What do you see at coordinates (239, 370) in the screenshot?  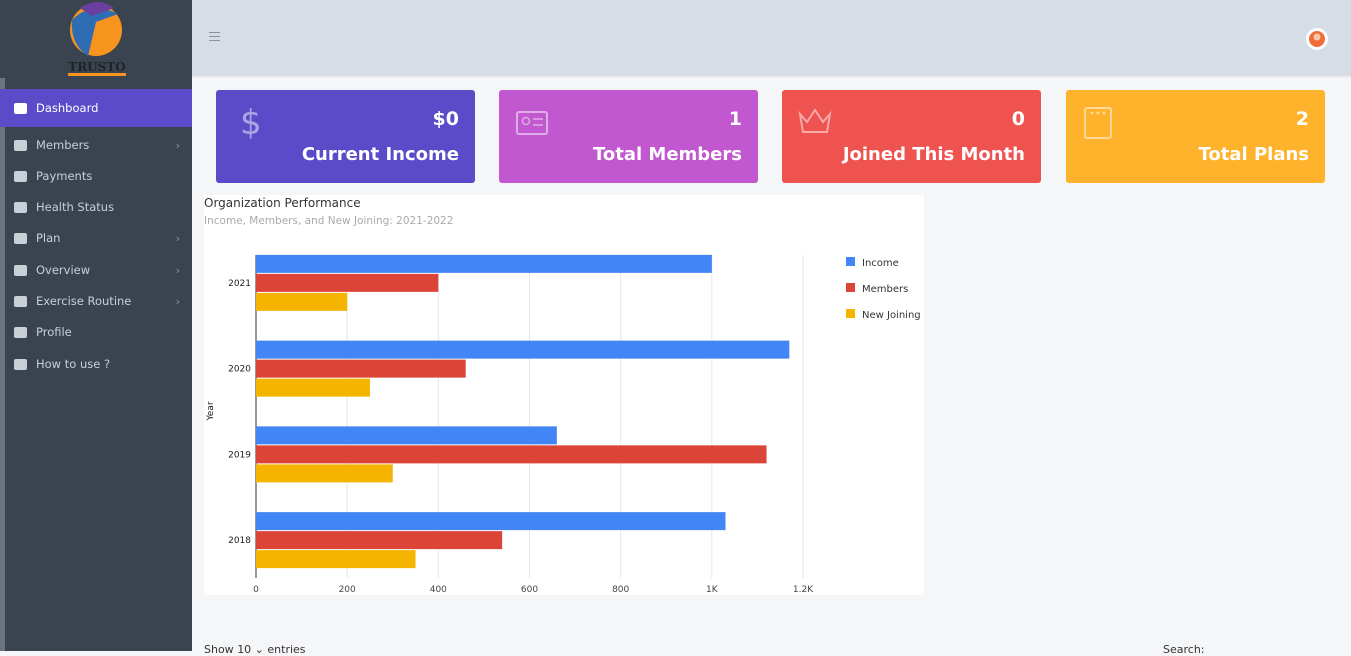 I see `y-tick-label: 2020` at bounding box center [239, 370].